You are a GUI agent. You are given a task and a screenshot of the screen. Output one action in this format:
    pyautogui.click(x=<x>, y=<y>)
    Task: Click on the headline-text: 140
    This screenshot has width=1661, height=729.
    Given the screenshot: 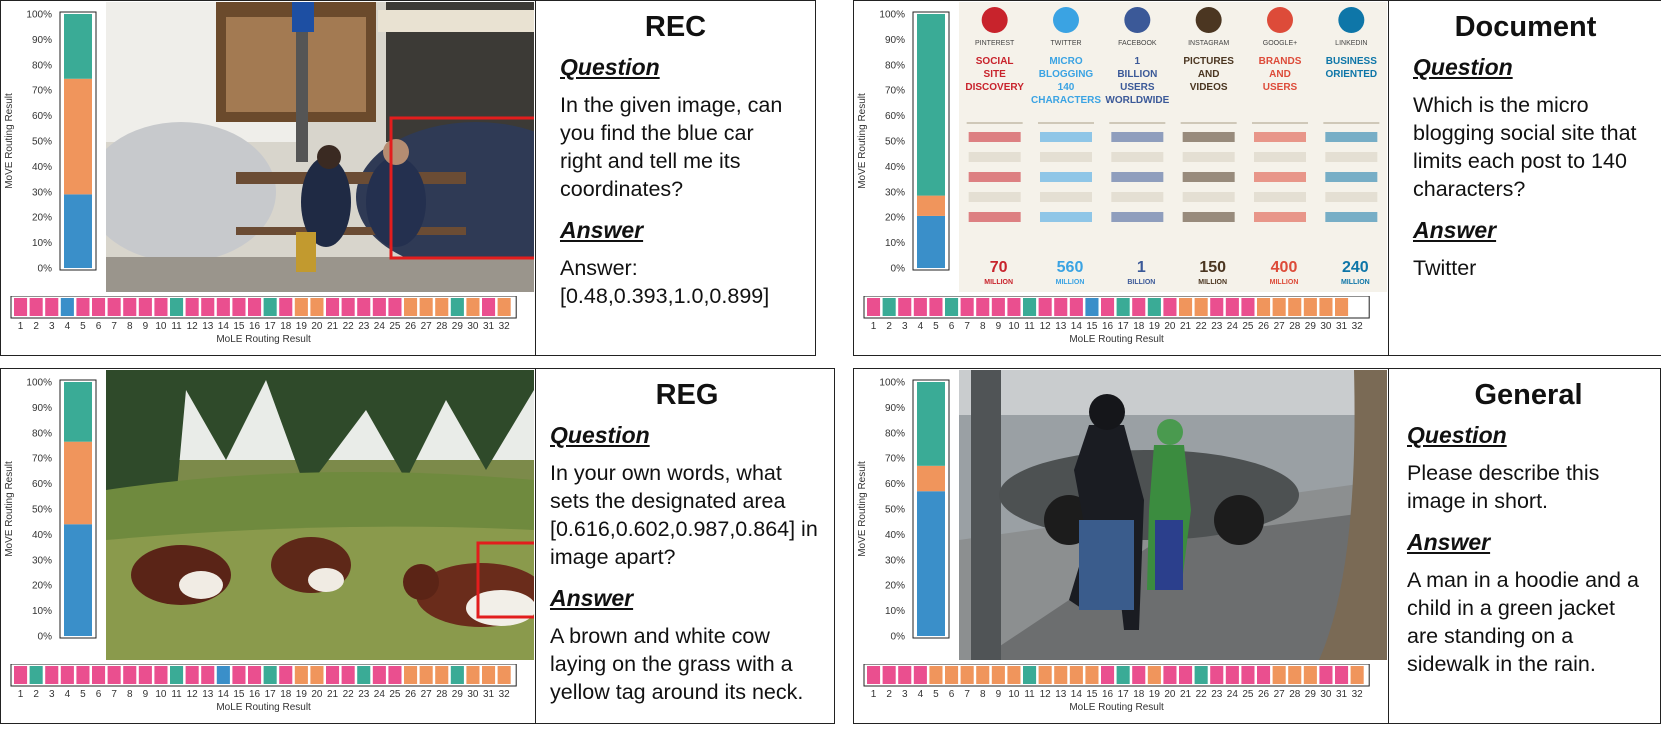 What is the action you would take?
    pyautogui.click(x=1066, y=87)
    